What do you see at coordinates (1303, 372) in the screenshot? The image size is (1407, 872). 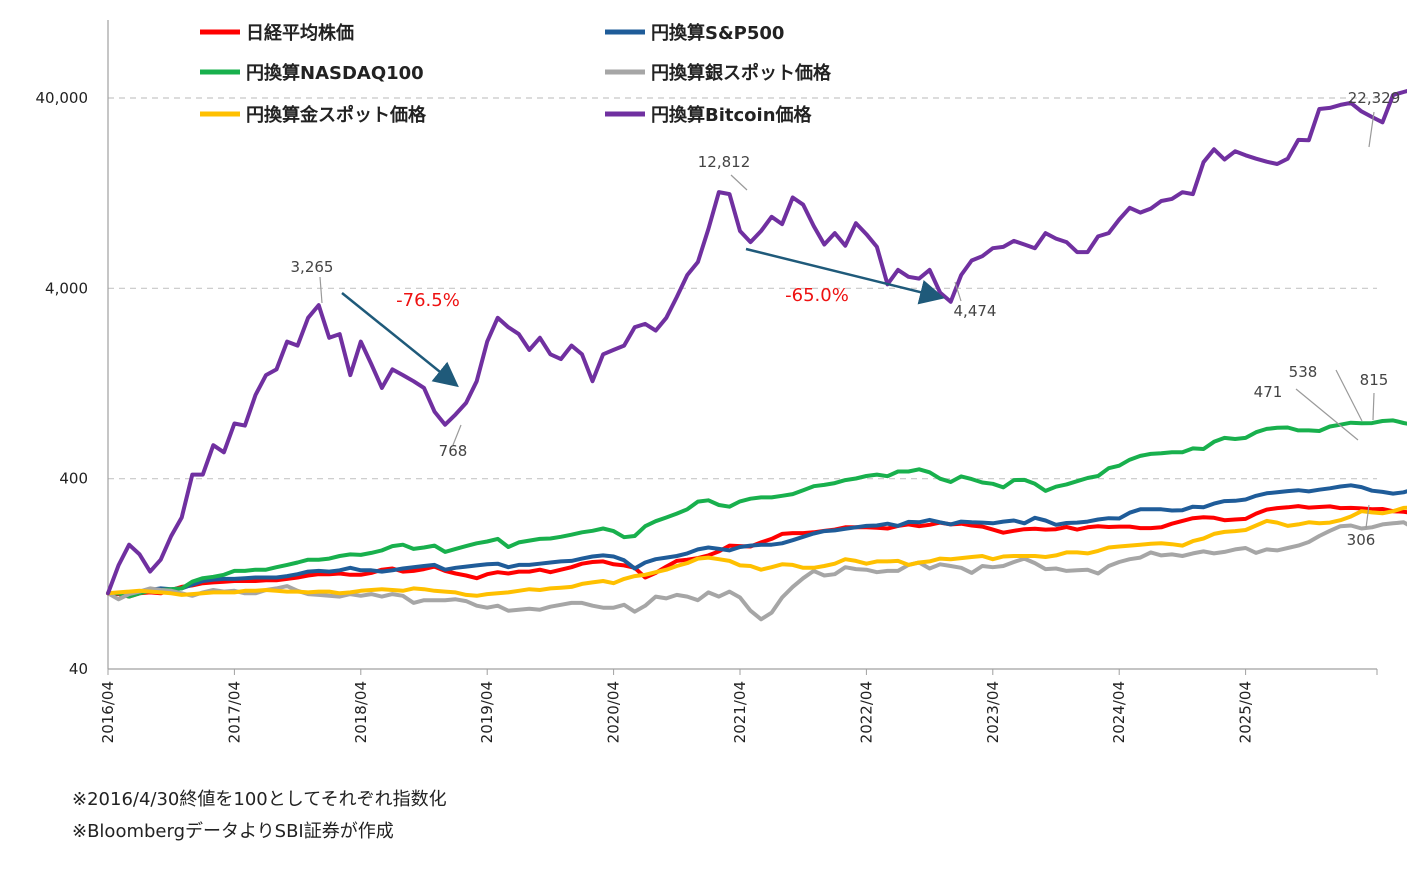 I see `data-label: 538` at bounding box center [1303, 372].